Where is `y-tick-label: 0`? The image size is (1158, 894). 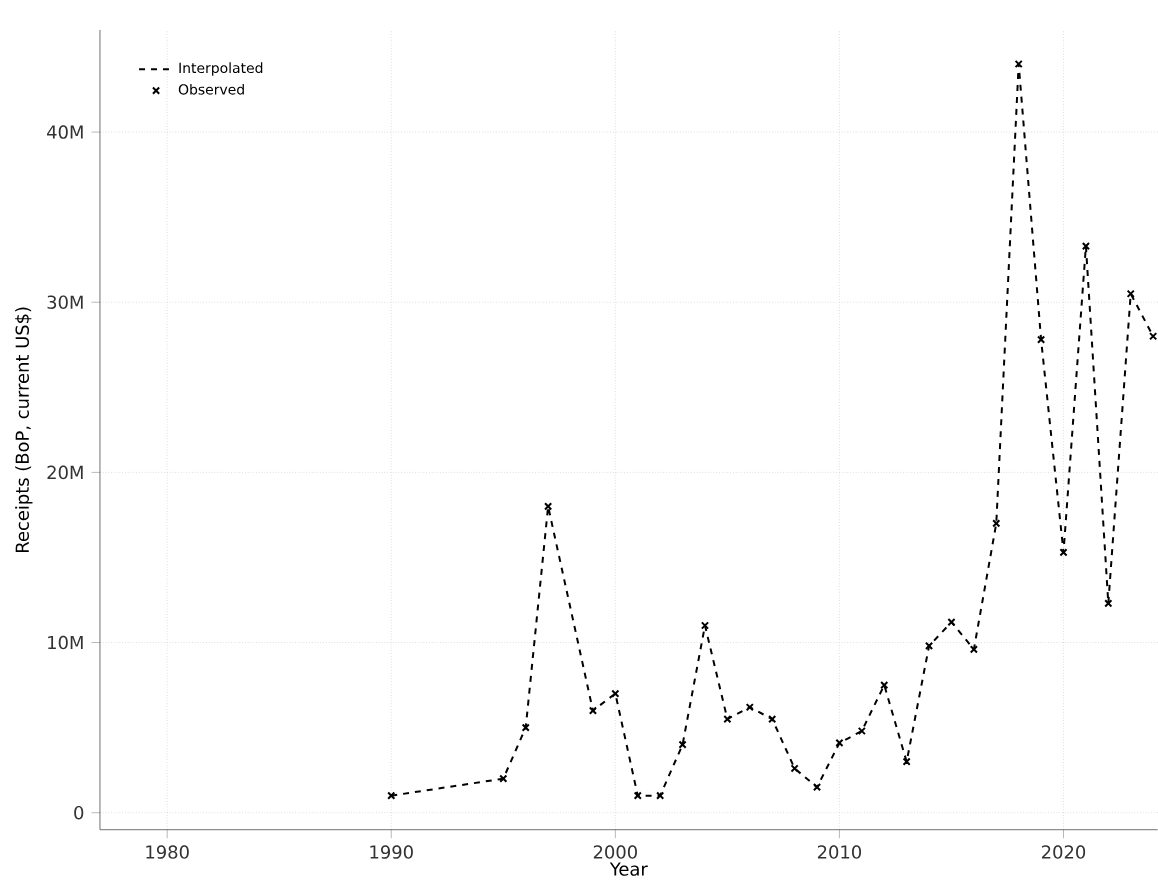 y-tick-label: 0 is located at coordinates (79, 813).